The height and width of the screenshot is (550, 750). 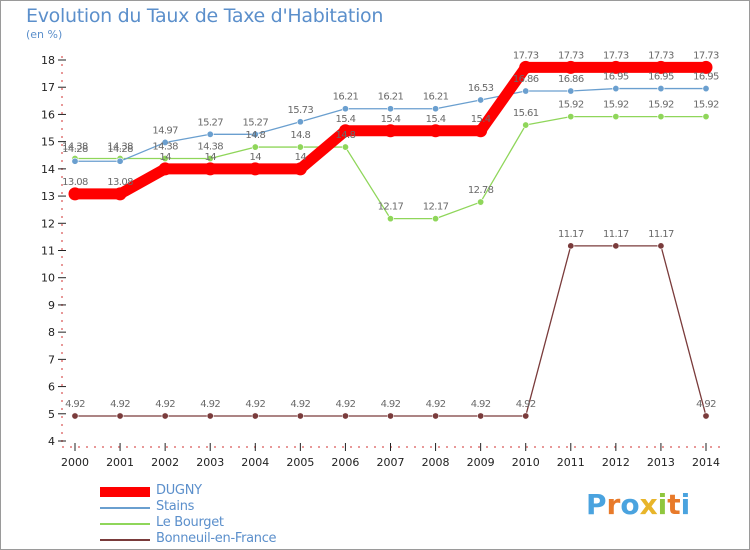 I want to click on y-tick-label: 11, so click(x=48, y=251).